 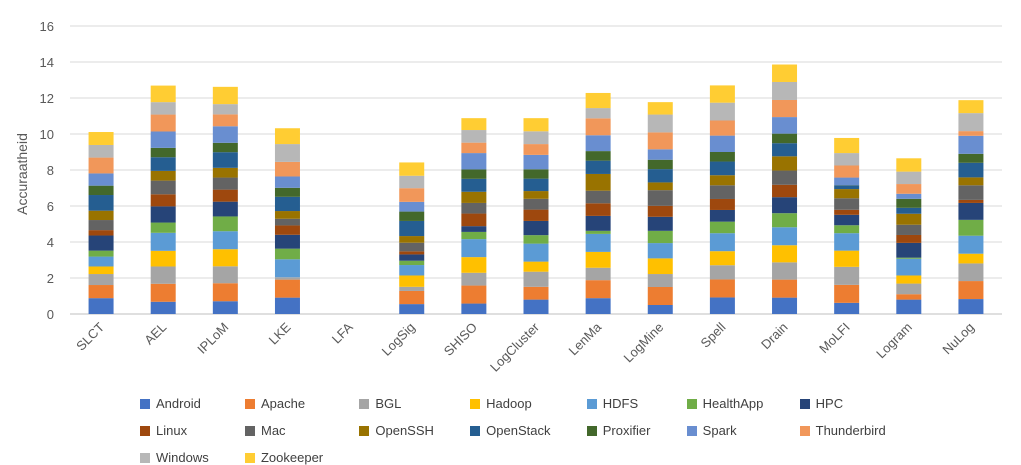 What do you see at coordinates (850, 403) in the screenshot?
I see `legend-item: HPC` at bounding box center [850, 403].